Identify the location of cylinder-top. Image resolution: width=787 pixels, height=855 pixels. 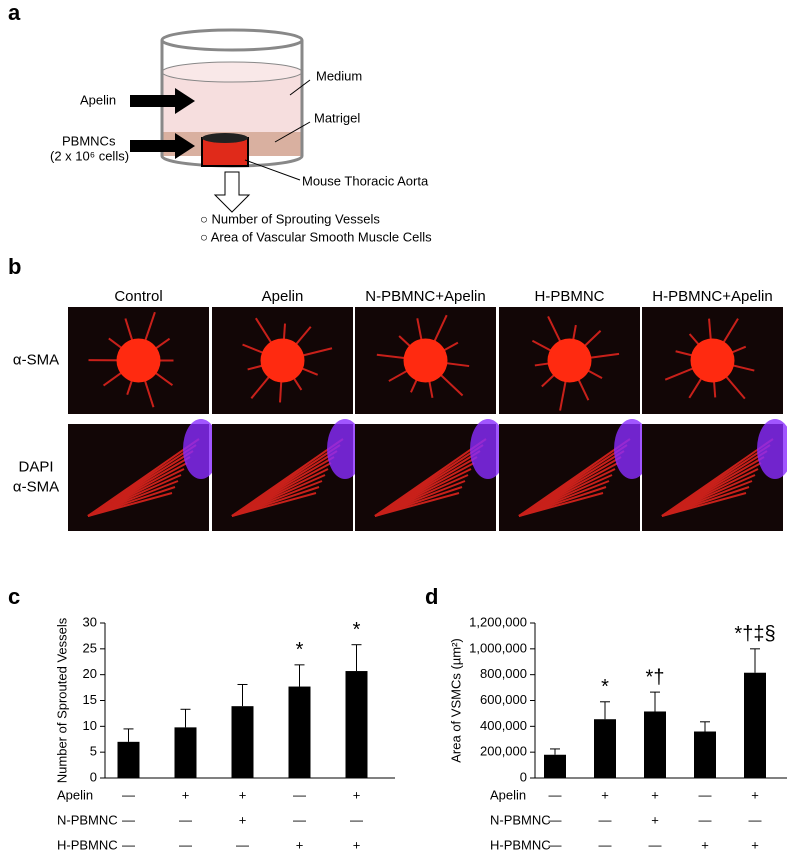
(232, 40).